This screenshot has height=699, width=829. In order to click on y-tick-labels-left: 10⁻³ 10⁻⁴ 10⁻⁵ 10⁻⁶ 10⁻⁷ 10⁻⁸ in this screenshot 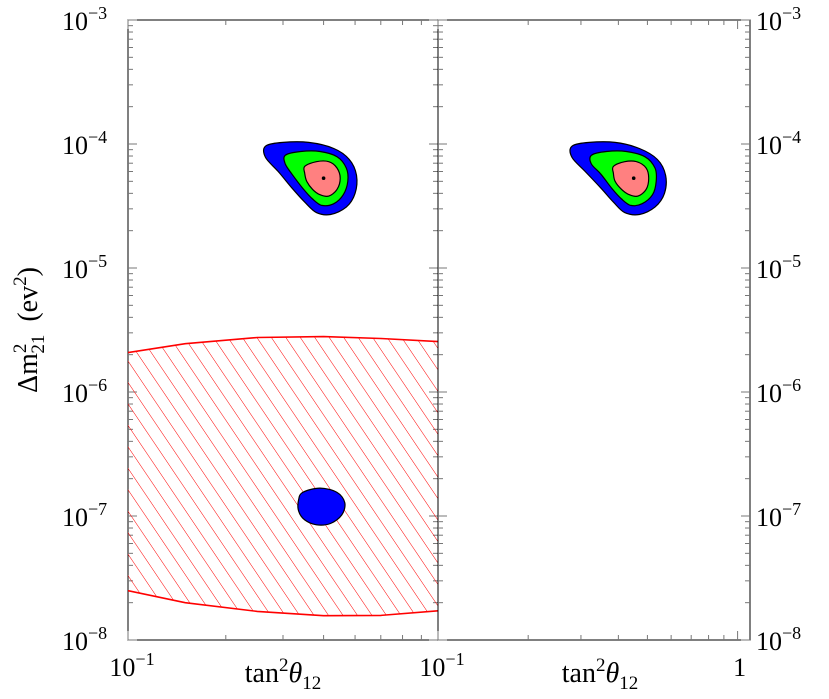, I will do `click(84, 329)`.